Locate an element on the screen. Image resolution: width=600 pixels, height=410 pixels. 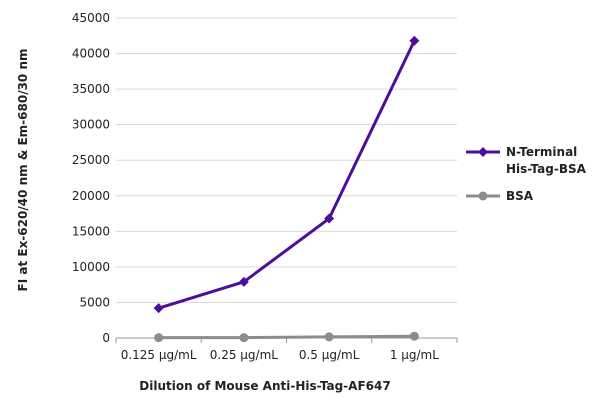
y-tick-label: 25000 is located at coordinates (91, 160).